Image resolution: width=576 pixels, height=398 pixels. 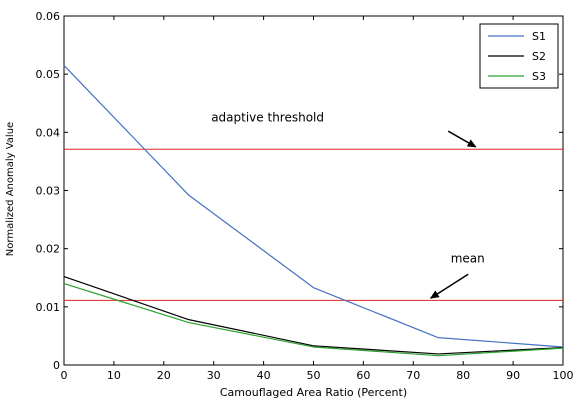 What do you see at coordinates (48, 132) in the screenshot?
I see `y-tick-label: 0.04` at bounding box center [48, 132].